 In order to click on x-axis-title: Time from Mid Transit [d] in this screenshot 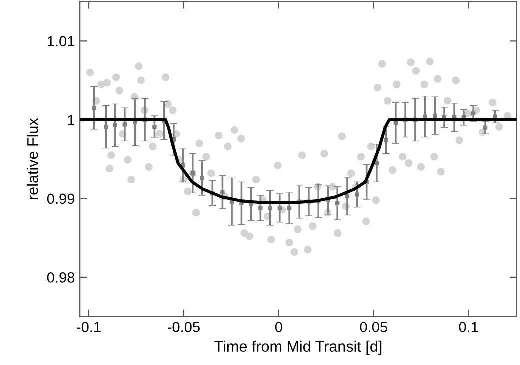, I will do `click(298, 348)`.